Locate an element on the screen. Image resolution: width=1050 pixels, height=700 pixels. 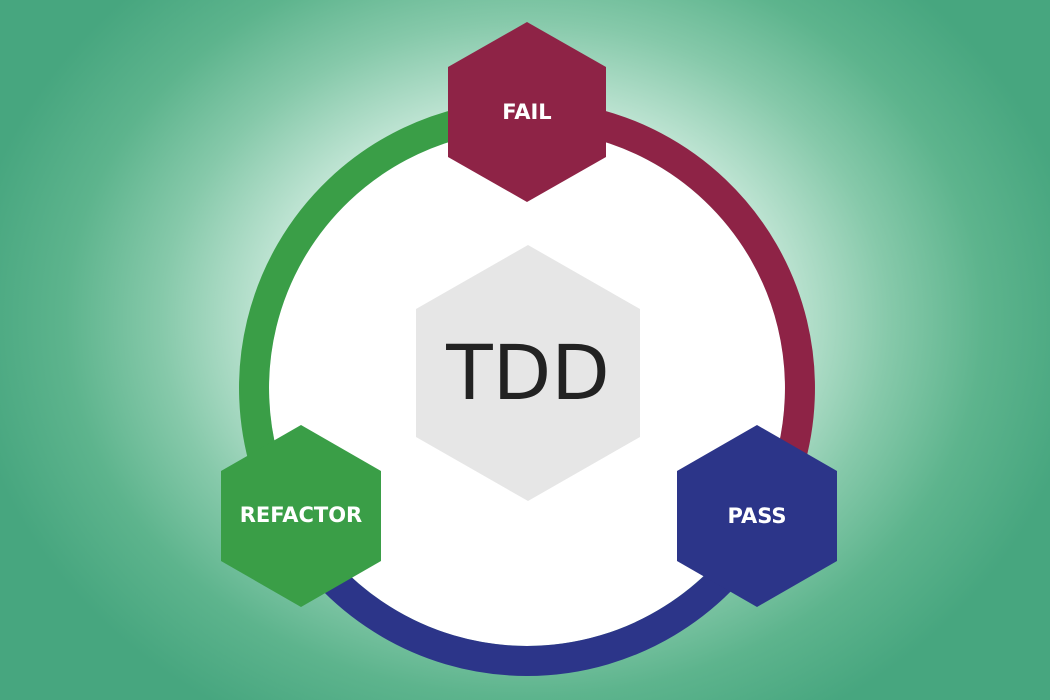
refactor-label: REFACTOR is located at coordinates (301, 515).